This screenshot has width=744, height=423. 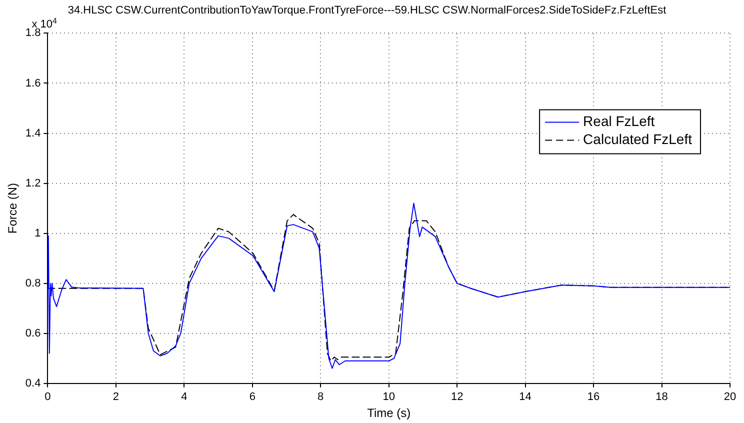 What do you see at coordinates (457, 397) in the screenshot?
I see `x-tick-label: 12` at bounding box center [457, 397].